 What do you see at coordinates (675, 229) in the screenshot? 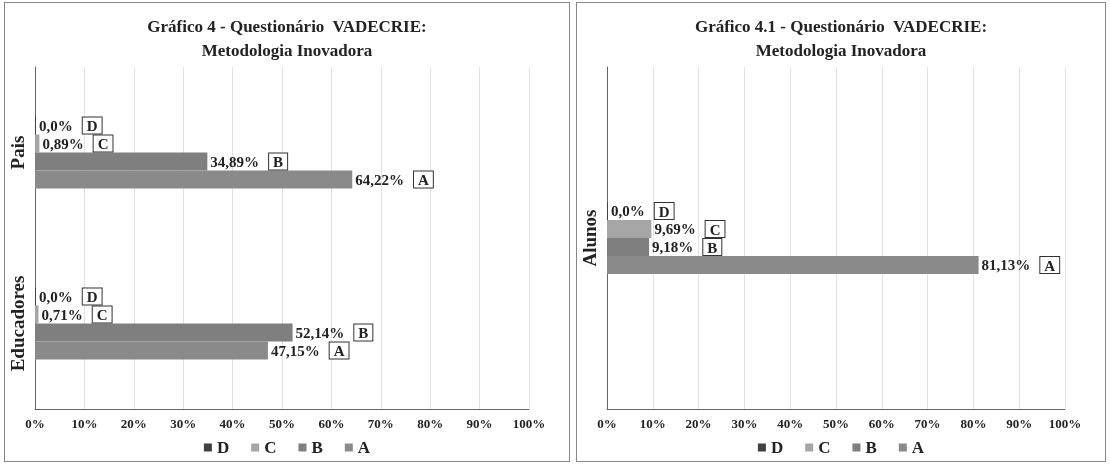
I see `data-label: 9,69%` at bounding box center [675, 229].